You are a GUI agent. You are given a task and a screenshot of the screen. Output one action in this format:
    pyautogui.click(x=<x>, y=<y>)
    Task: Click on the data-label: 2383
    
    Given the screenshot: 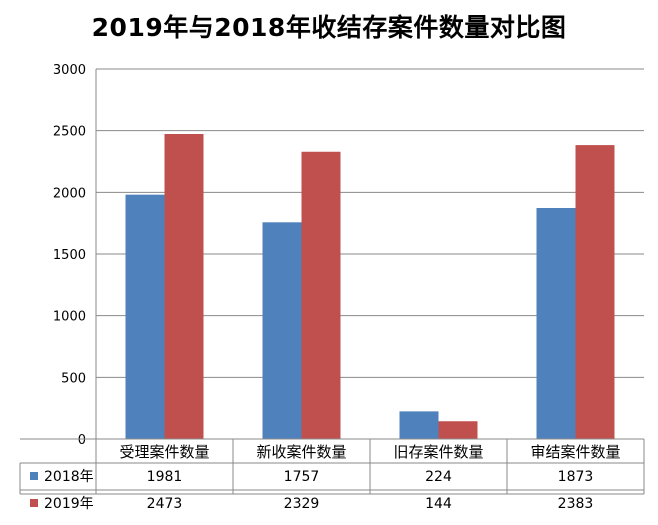 What is the action you would take?
    pyautogui.click(x=576, y=504)
    